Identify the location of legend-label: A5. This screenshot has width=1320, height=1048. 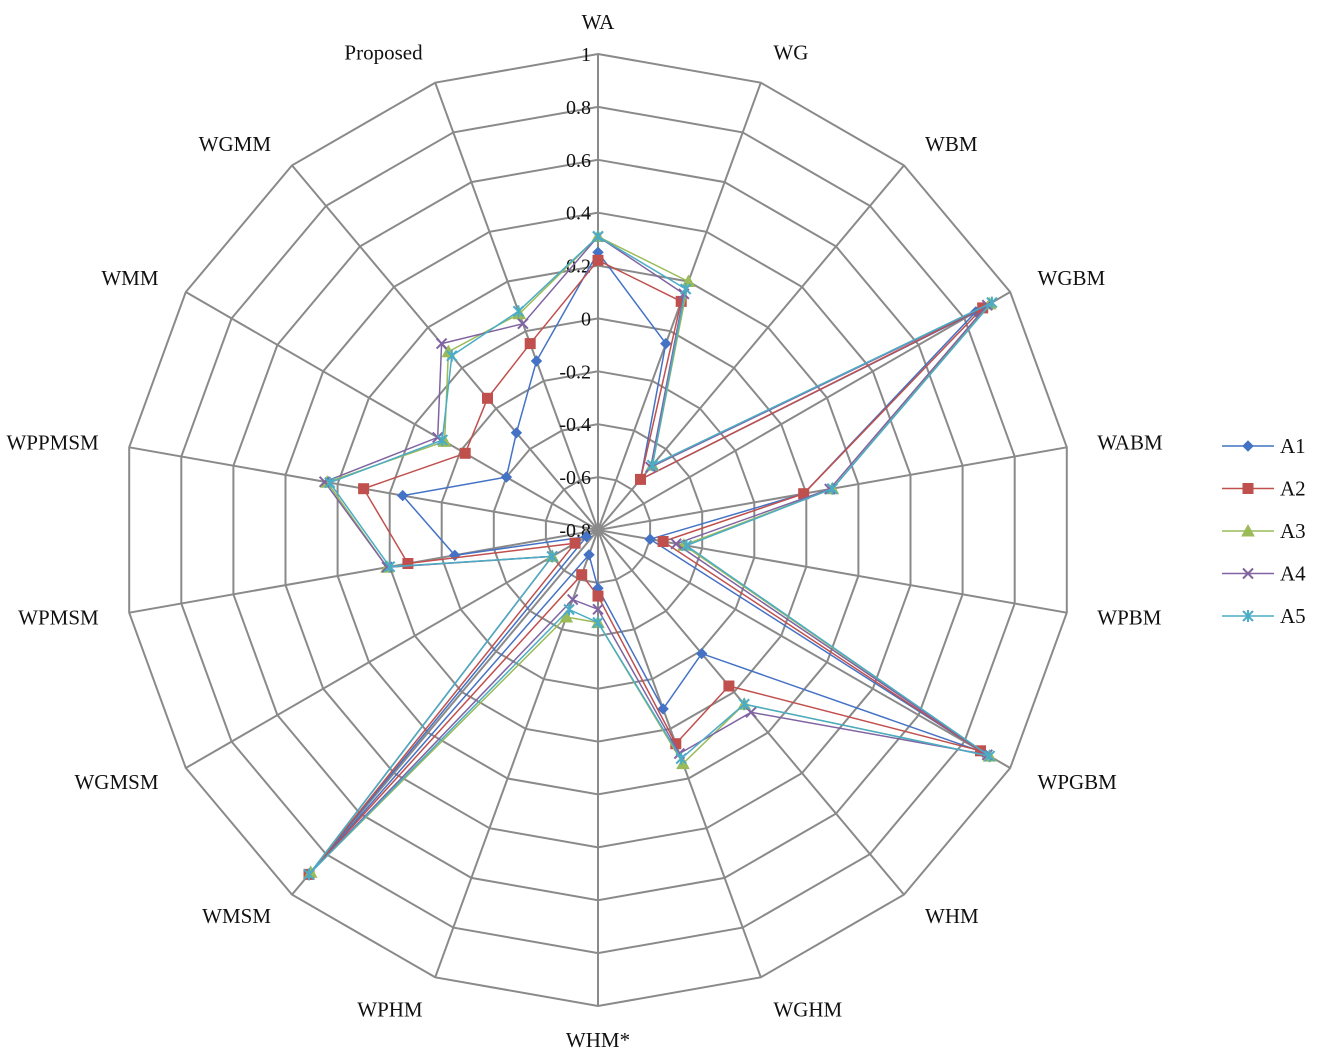
(1293, 616).